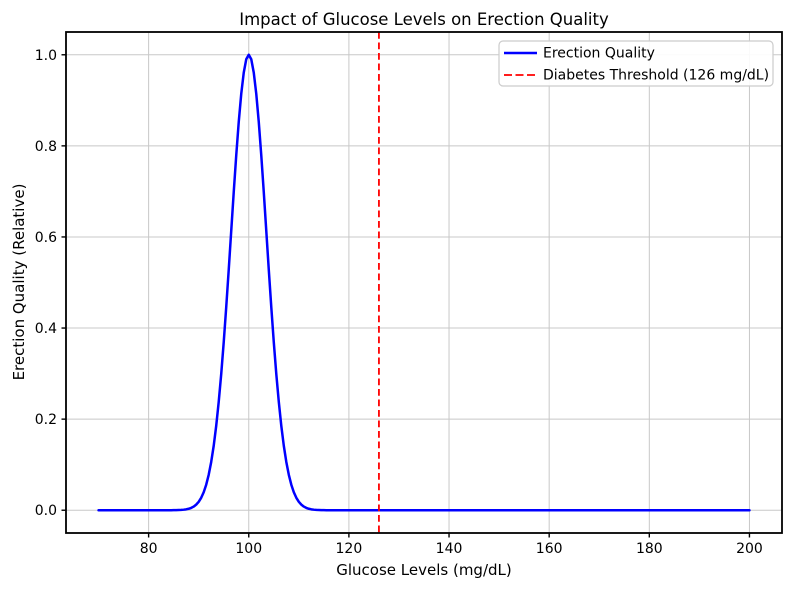 Image resolution: width=790 pixels, height=594 pixels. I want to click on x-tick-label: 200, so click(749, 549).